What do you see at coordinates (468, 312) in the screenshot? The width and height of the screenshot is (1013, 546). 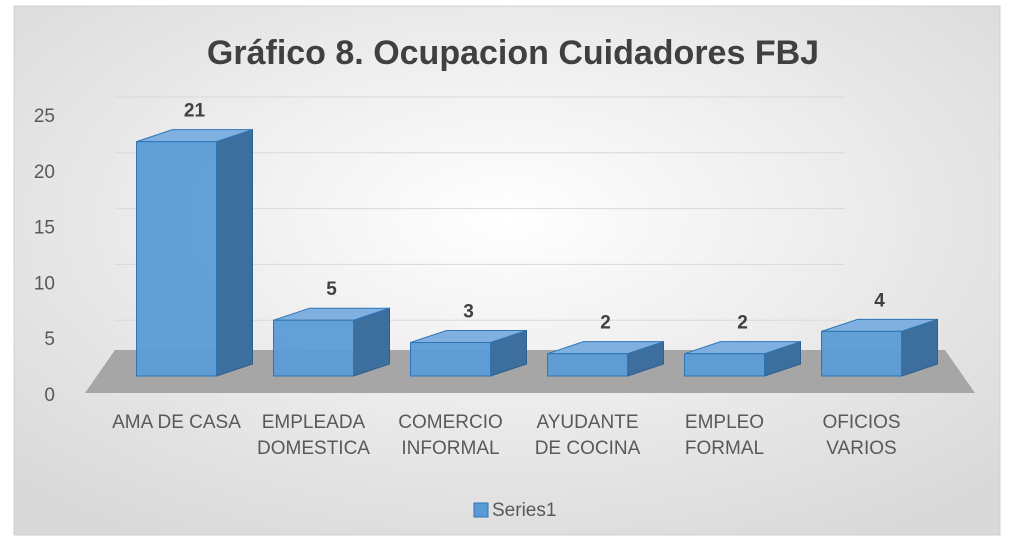 I see `data-label: 3` at bounding box center [468, 312].